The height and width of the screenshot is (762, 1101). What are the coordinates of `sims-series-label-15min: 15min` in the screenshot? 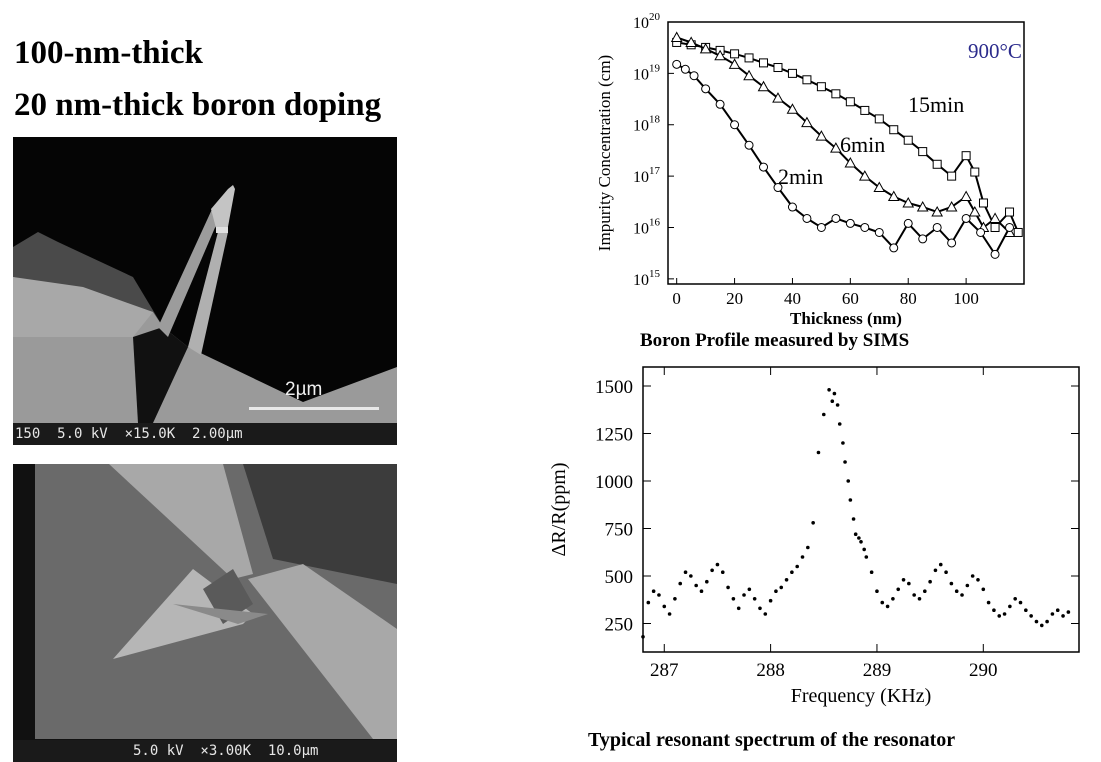 It's located at (936, 104).